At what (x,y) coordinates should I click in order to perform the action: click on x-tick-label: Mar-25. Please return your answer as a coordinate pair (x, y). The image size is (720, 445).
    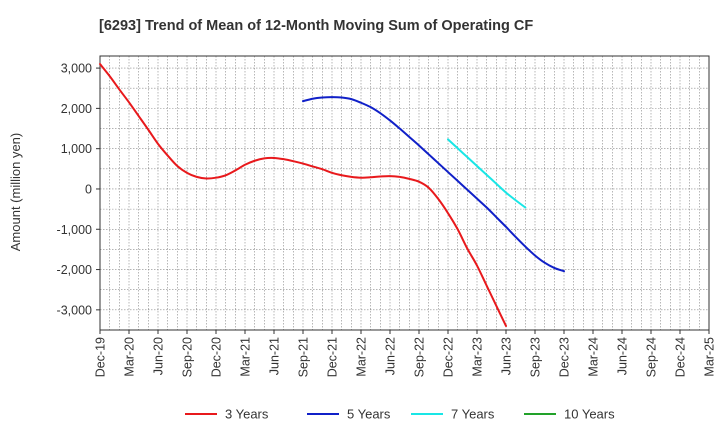
    Looking at the image, I should click on (710, 357).